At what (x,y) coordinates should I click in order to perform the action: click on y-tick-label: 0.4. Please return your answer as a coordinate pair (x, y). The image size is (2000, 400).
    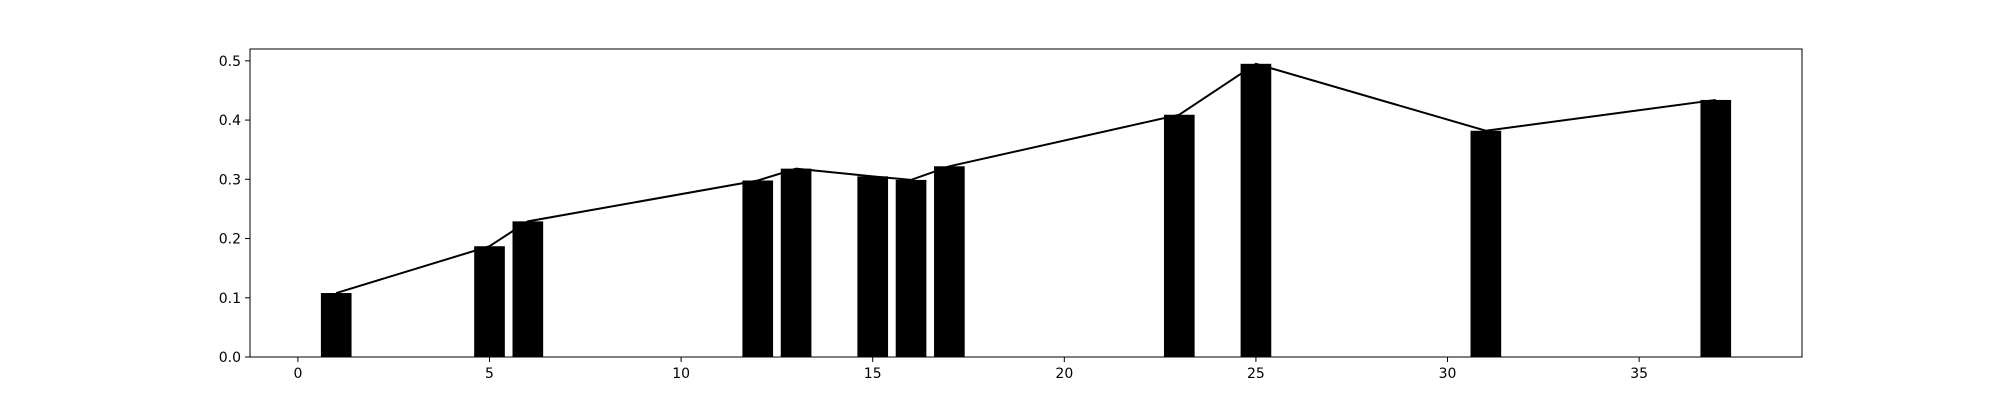
    Looking at the image, I should click on (230, 121).